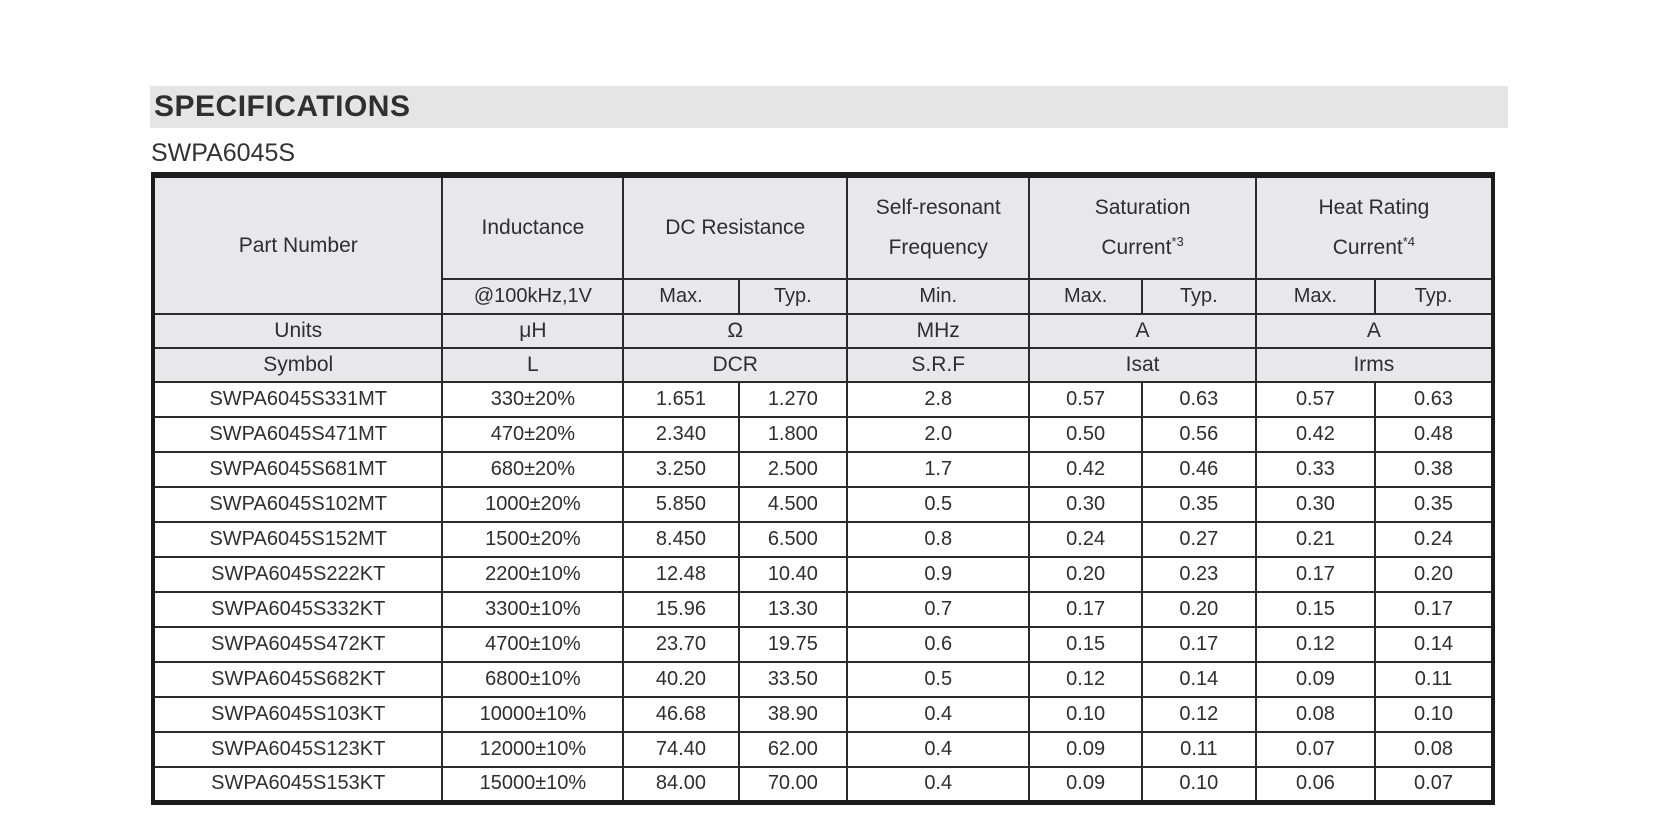  I want to click on subheader-isat-typ: Typ., so click(1198, 296).